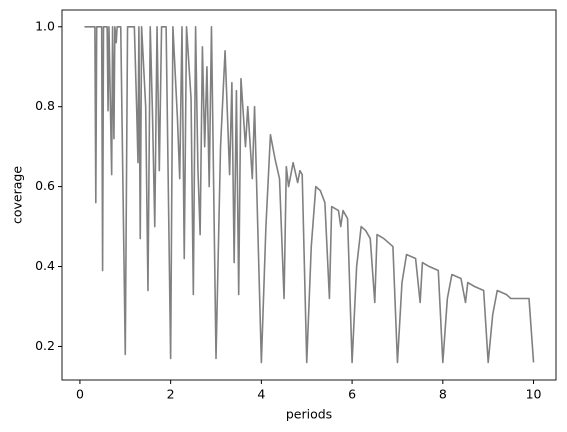 This screenshot has width=567, height=432. Describe the element at coordinates (309, 414) in the screenshot. I see `x-axis-label: periods` at that location.